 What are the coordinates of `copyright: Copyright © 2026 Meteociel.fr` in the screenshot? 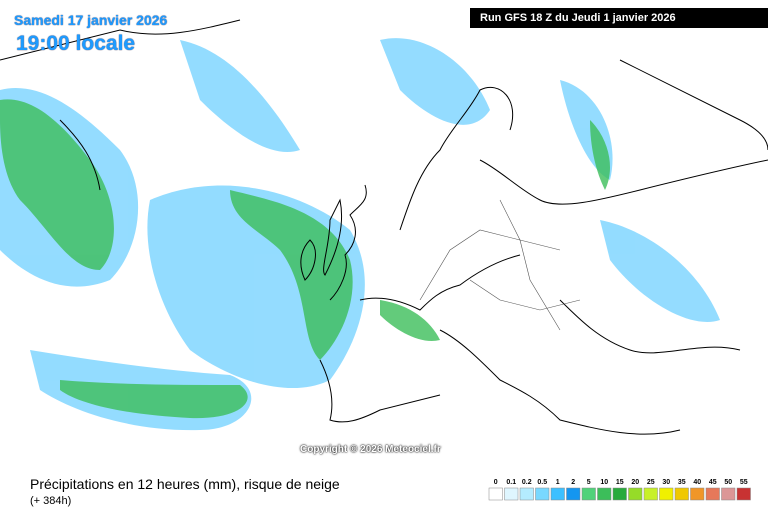 It's located at (370, 449).